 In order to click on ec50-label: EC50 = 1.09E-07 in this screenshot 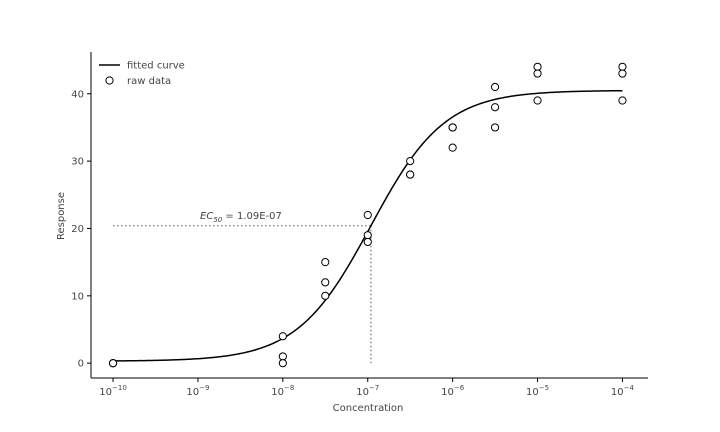, I will do `click(241, 217)`.